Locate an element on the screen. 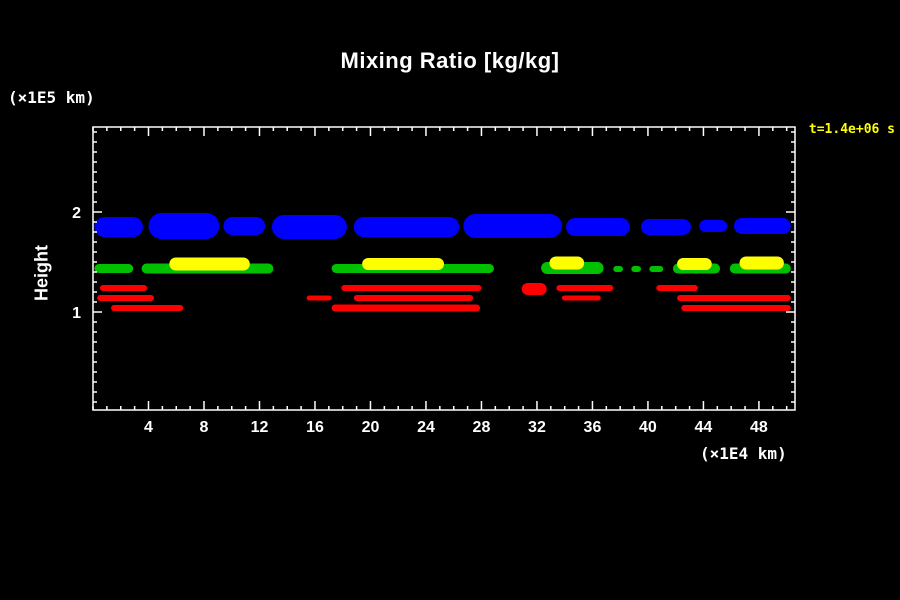  x-tick-label: 20 is located at coordinates (371, 427).